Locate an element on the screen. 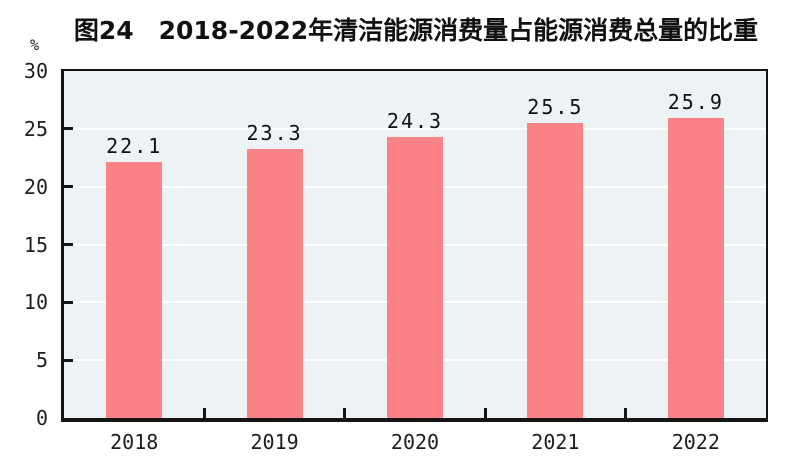 Image resolution: width=800 pixels, height=468 pixels. y-axis-tick-label: 0 is located at coordinates (41, 418).